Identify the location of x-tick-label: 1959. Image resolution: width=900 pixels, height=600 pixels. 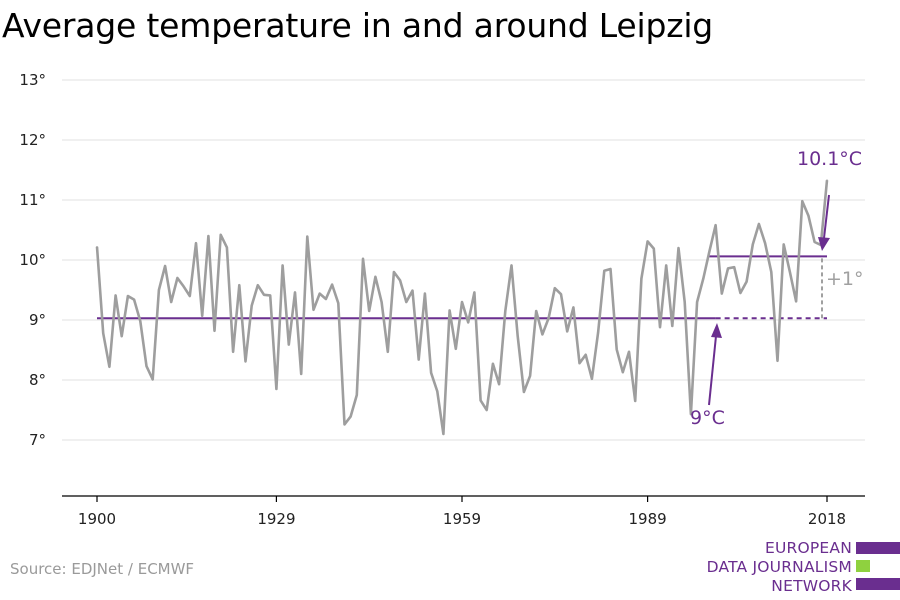
(462, 519).